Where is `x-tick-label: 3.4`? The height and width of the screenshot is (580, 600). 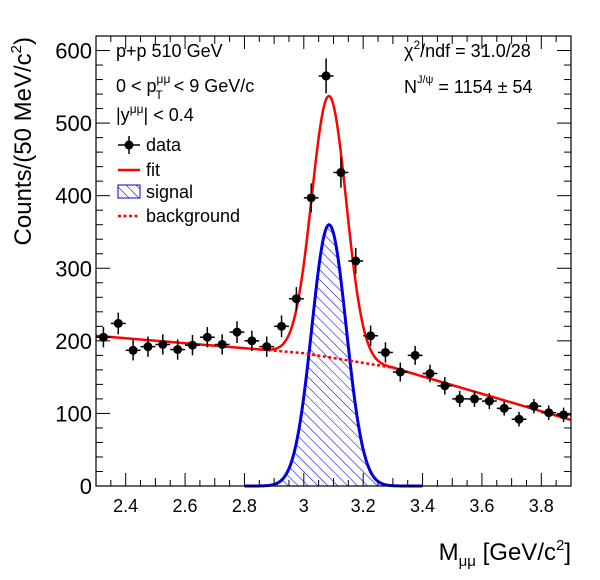 x-tick-label: 3.4 is located at coordinates (422, 506).